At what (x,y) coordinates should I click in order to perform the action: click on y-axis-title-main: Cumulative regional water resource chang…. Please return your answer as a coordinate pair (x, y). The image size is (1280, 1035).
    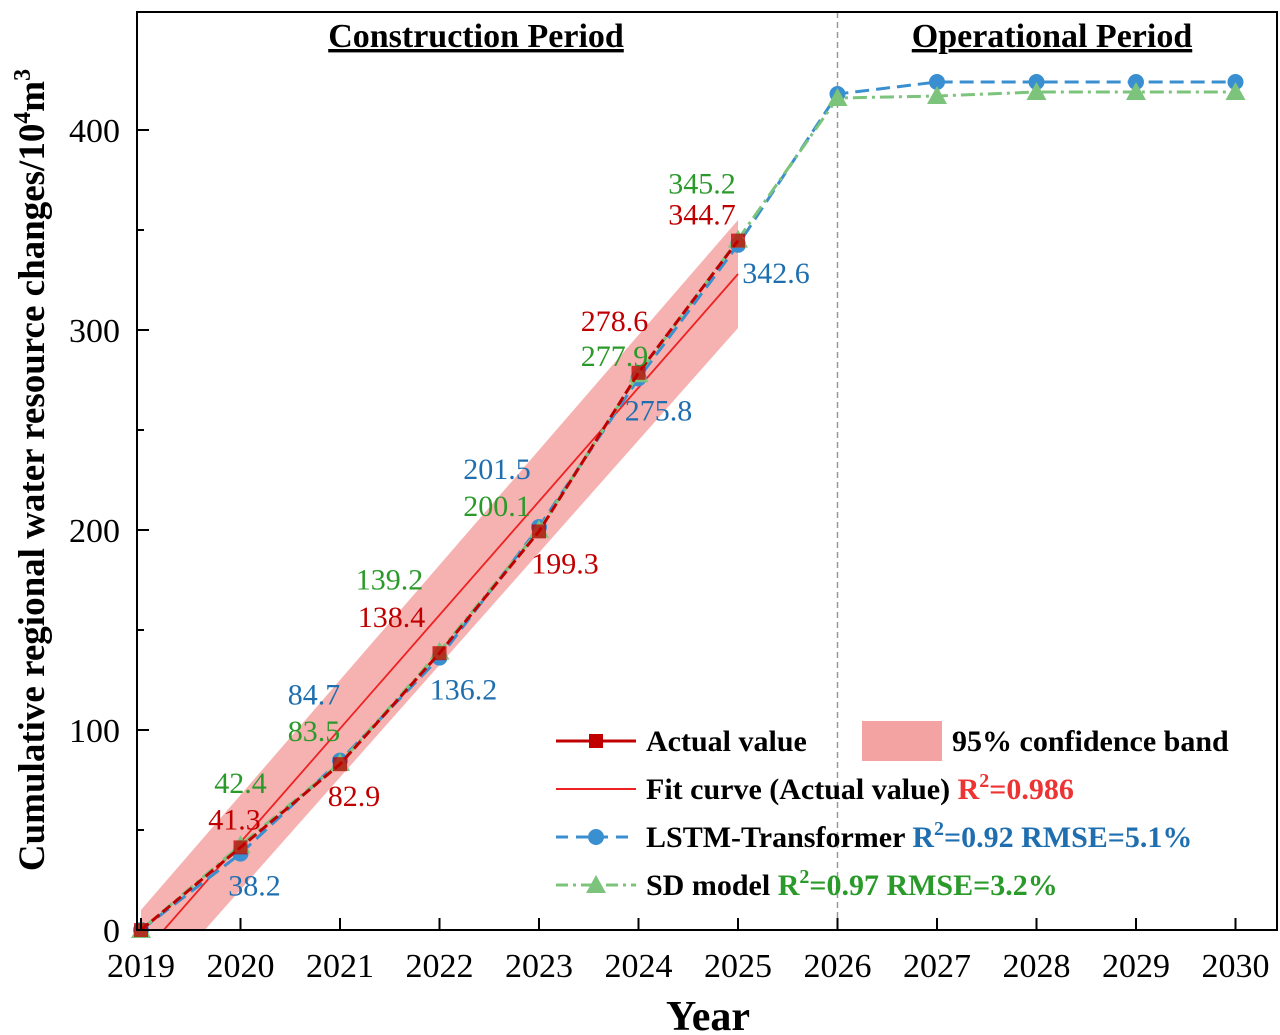
    Looking at the image, I should click on (32, 497).